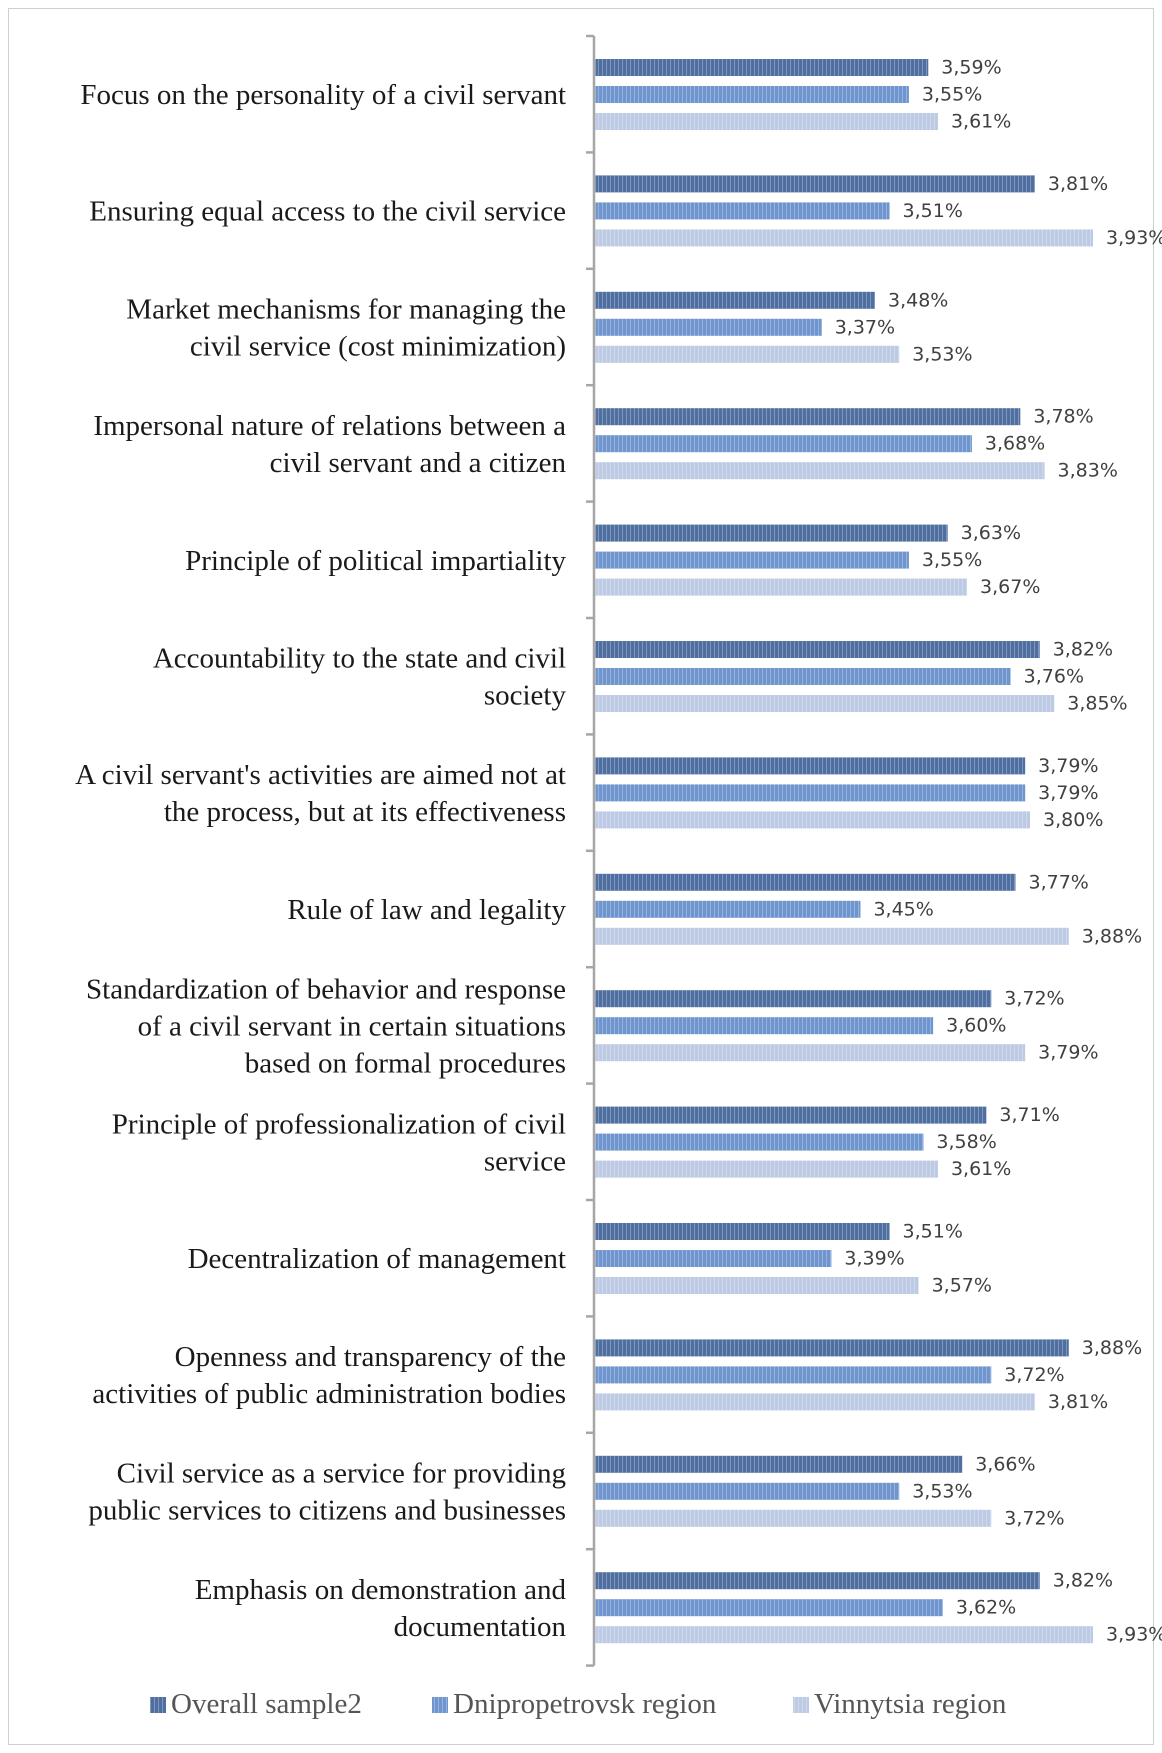 The height and width of the screenshot is (1753, 1162). Describe the element at coordinates (426, 910) in the screenshot. I see `category-label: Rule of law and legality` at that location.